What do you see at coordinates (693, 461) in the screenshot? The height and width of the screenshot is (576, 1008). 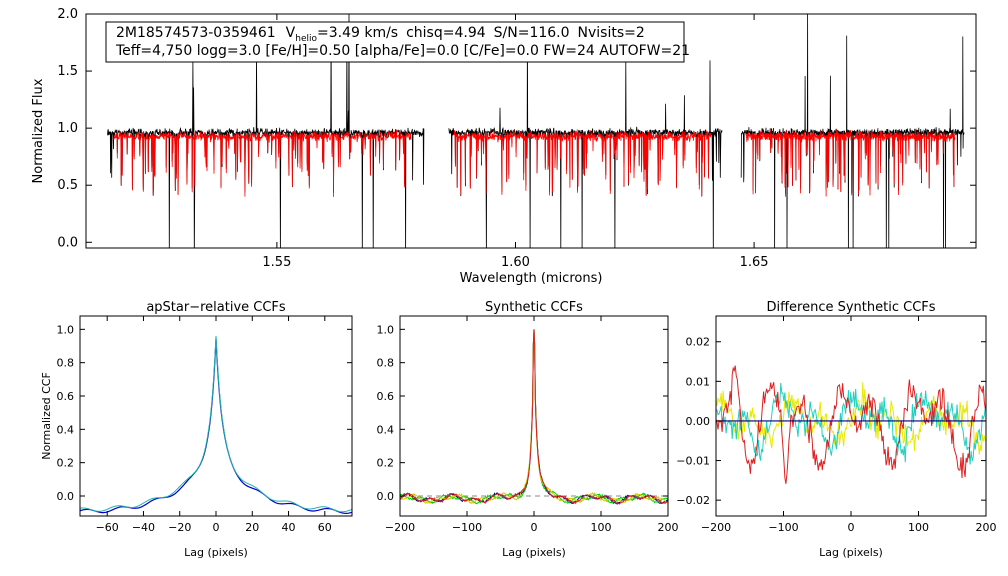 I see `y-tick-label: −0.01` at bounding box center [693, 461].